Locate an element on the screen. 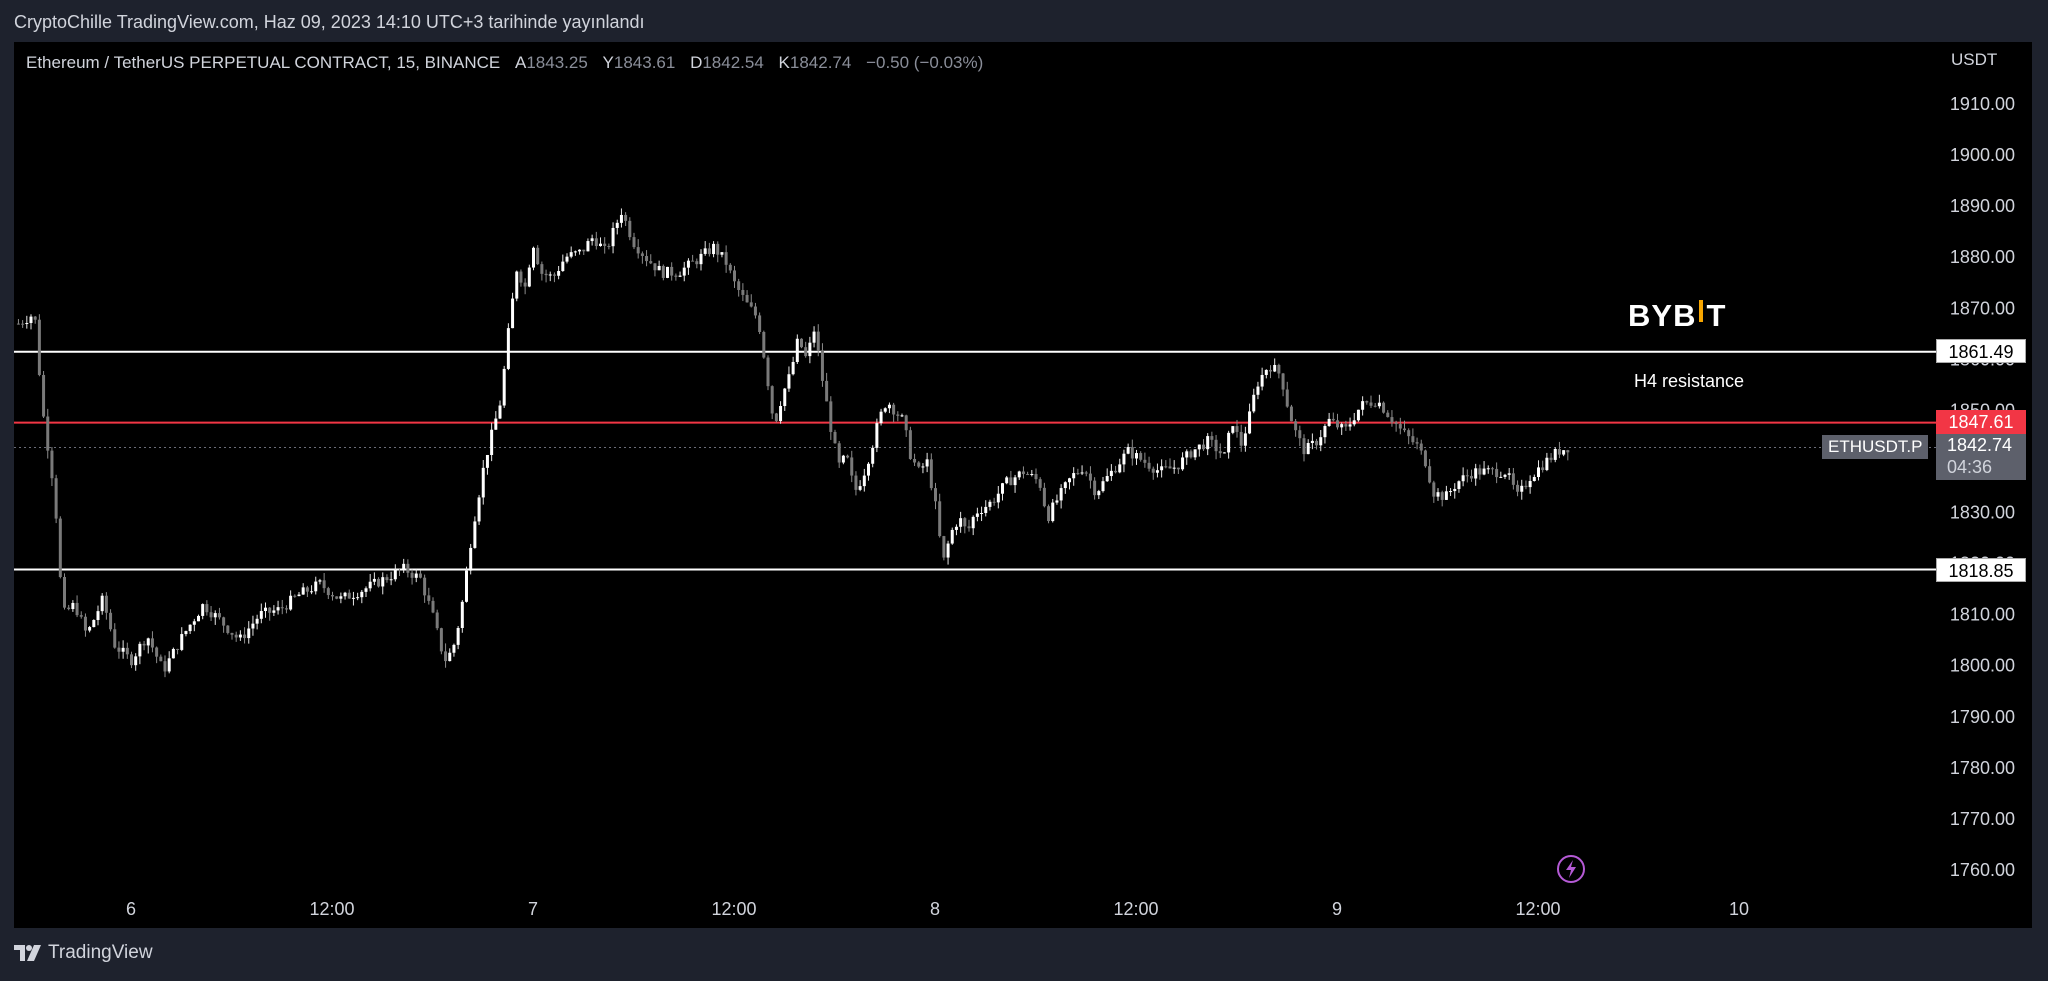  tradingview-logo-icon is located at coordinates (27, 953).